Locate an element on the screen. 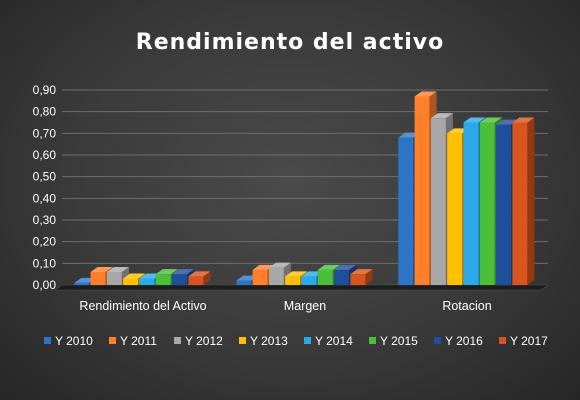 The image size is (580, 400). legend-label: Y 2011 is located at coordinates (138, 341).